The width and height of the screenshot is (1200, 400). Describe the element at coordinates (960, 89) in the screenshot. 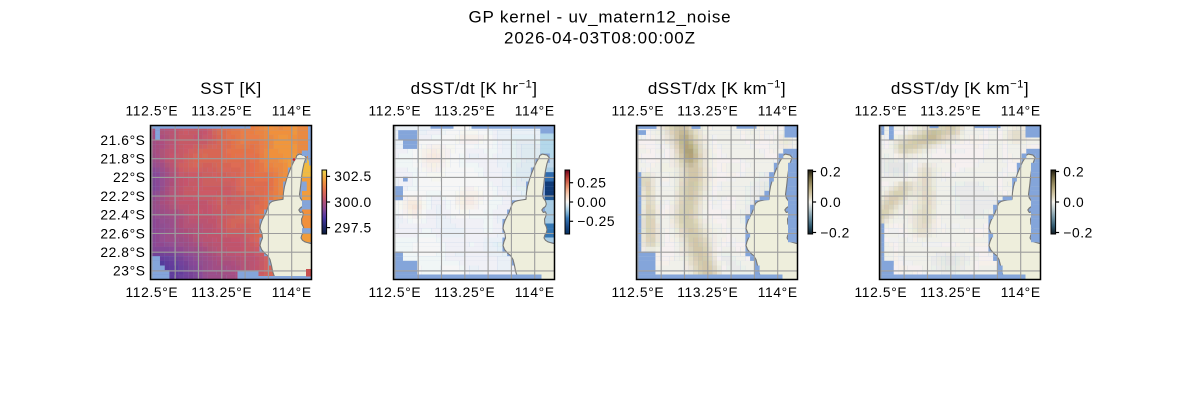

I see `svg-text: dSST/dy [K km−1]` at that location.